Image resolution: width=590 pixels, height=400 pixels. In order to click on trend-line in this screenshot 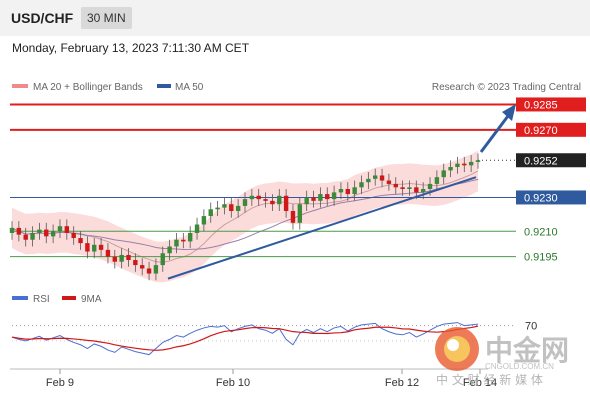, I will do `click(322, 228)`.